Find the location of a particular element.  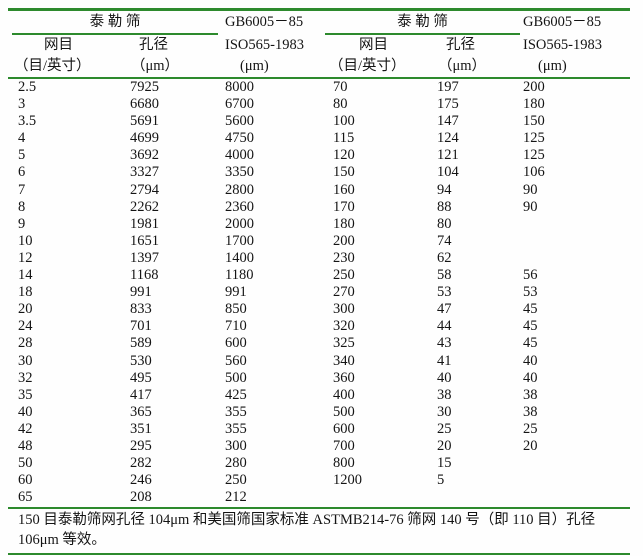

cell-mesh-right: 70 is located at coordinates (340, 87).